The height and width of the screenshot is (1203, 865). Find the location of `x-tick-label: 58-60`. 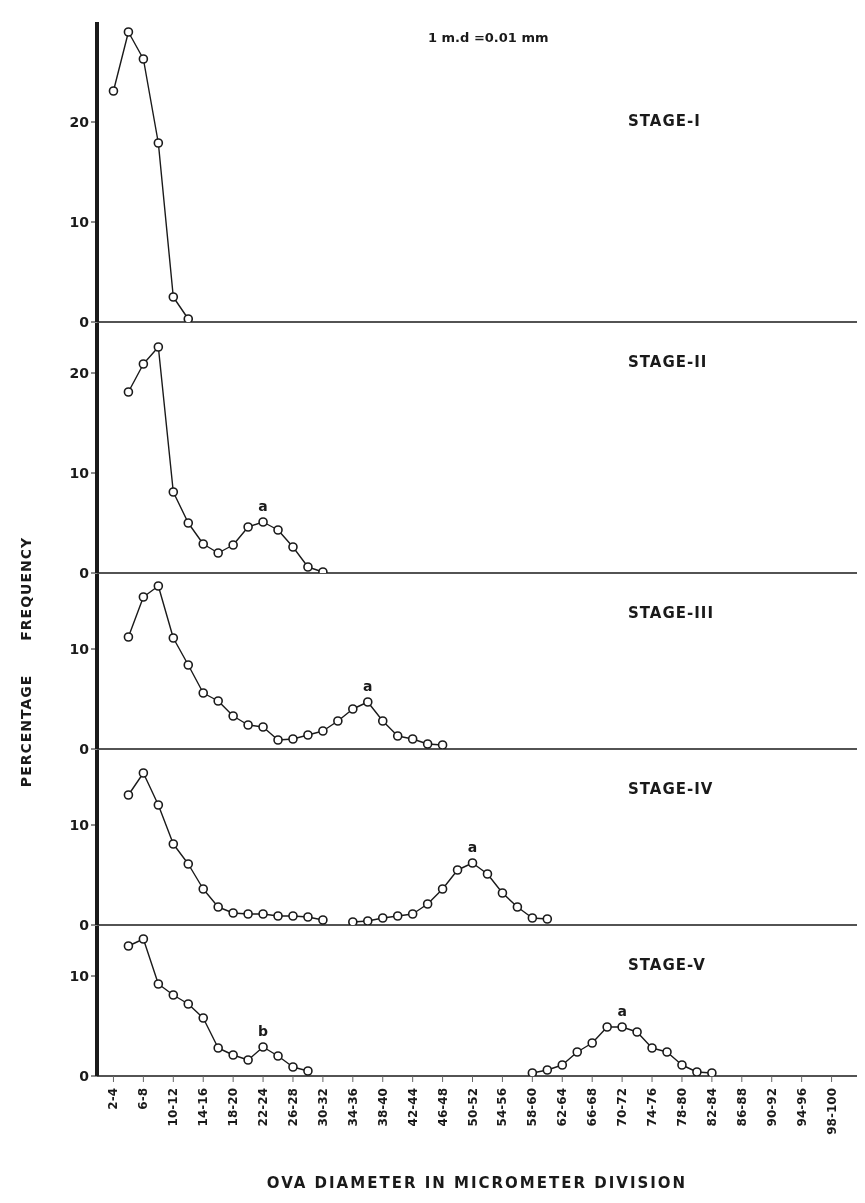

x-tick-label: 58-60 is located at coordinates (532, 1107).